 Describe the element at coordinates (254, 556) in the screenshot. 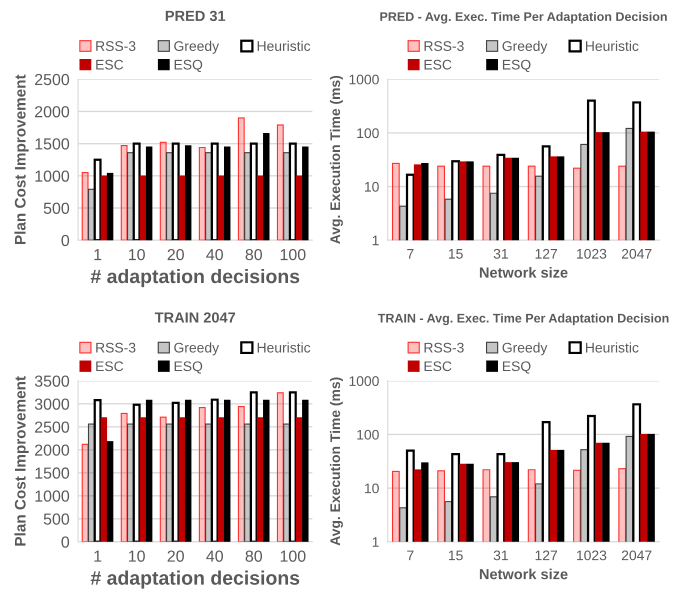

I see `x-tick-label: 80` at that location.